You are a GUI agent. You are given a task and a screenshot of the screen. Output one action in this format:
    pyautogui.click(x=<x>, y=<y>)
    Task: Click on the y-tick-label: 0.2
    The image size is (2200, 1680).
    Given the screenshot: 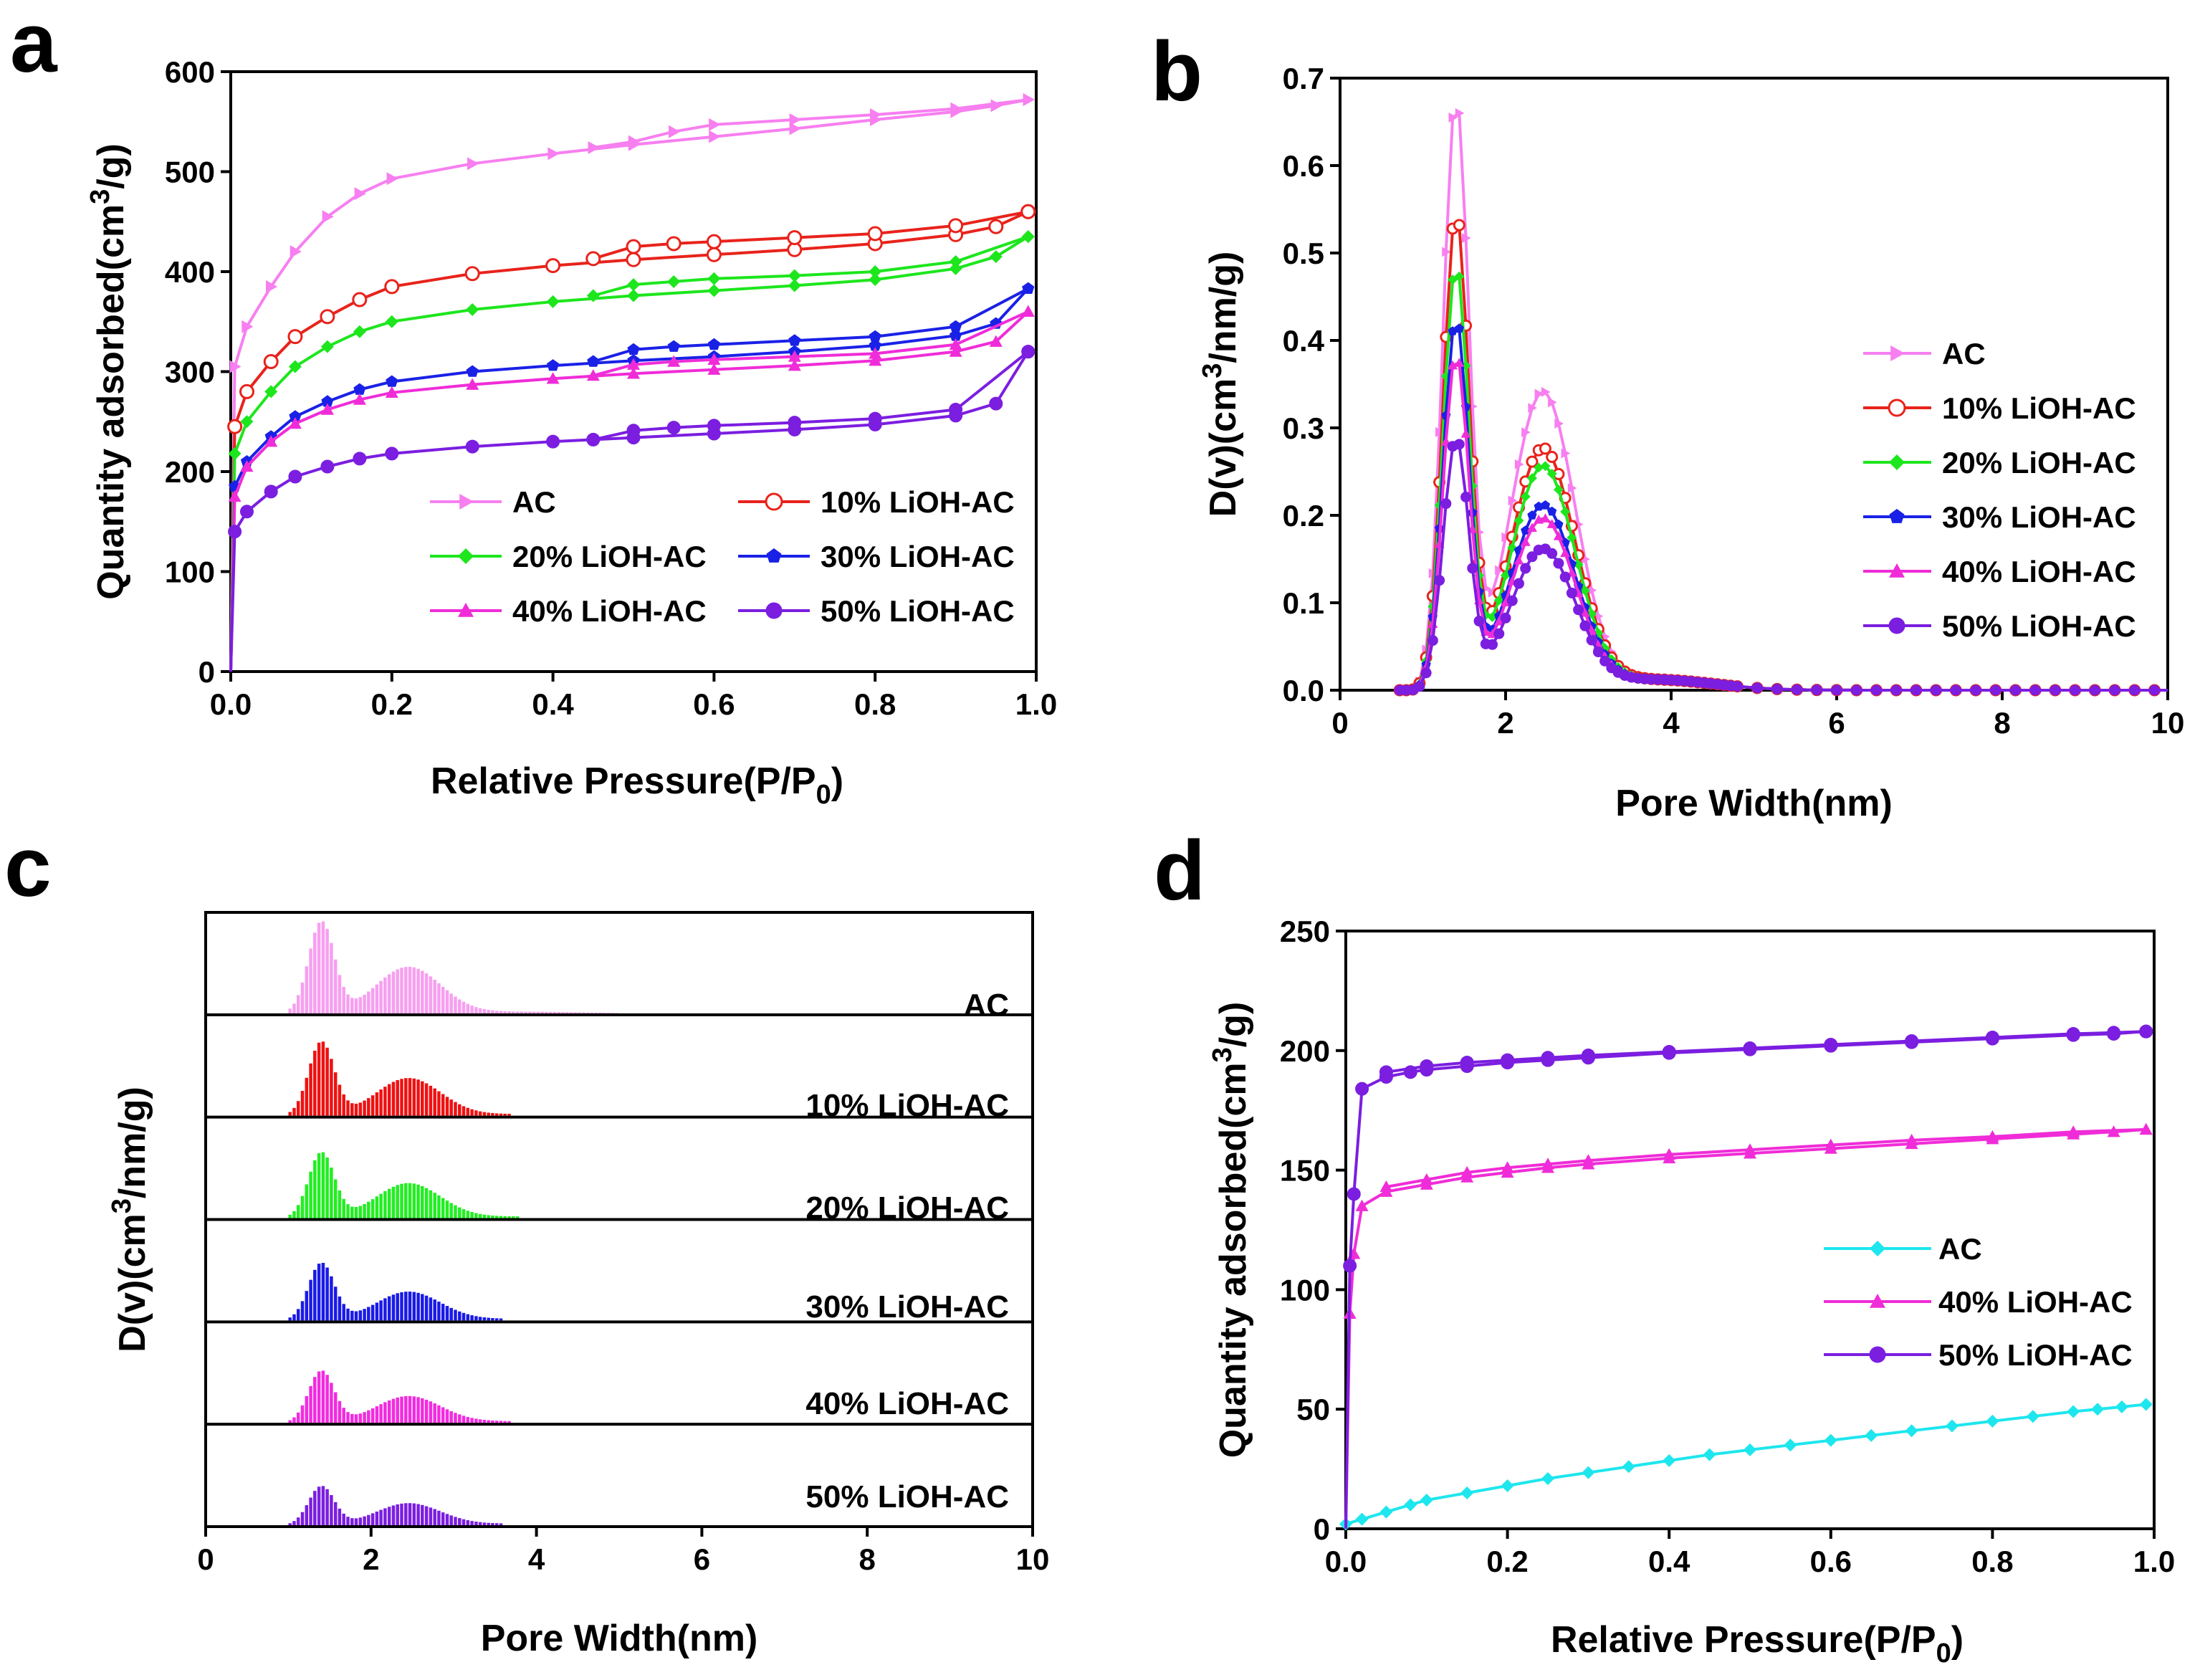 What is the action you would take?
    pyautogui.click(x=1303, y=516)
    